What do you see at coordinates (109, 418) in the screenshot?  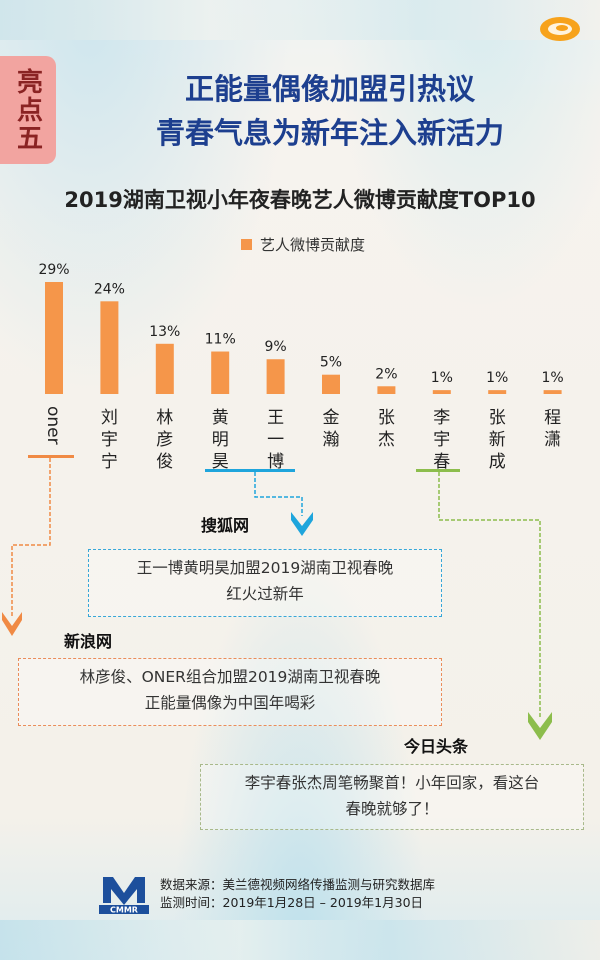 I see `svg-text: 刘` at bounding box center [109, 418].